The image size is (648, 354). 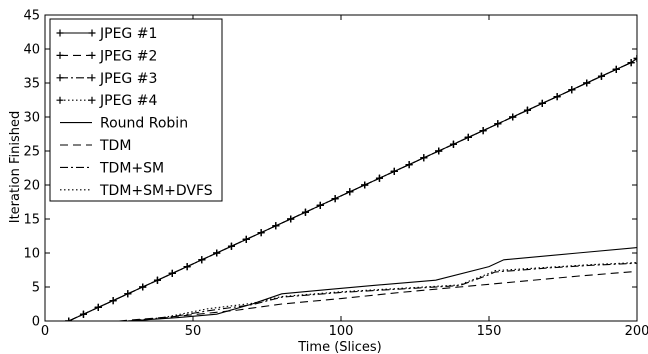 What do you see at coordinates (339, 347) in the screenshot?
I see `x-axis-label: Time (Slices)` at bounding box center [339, 347].